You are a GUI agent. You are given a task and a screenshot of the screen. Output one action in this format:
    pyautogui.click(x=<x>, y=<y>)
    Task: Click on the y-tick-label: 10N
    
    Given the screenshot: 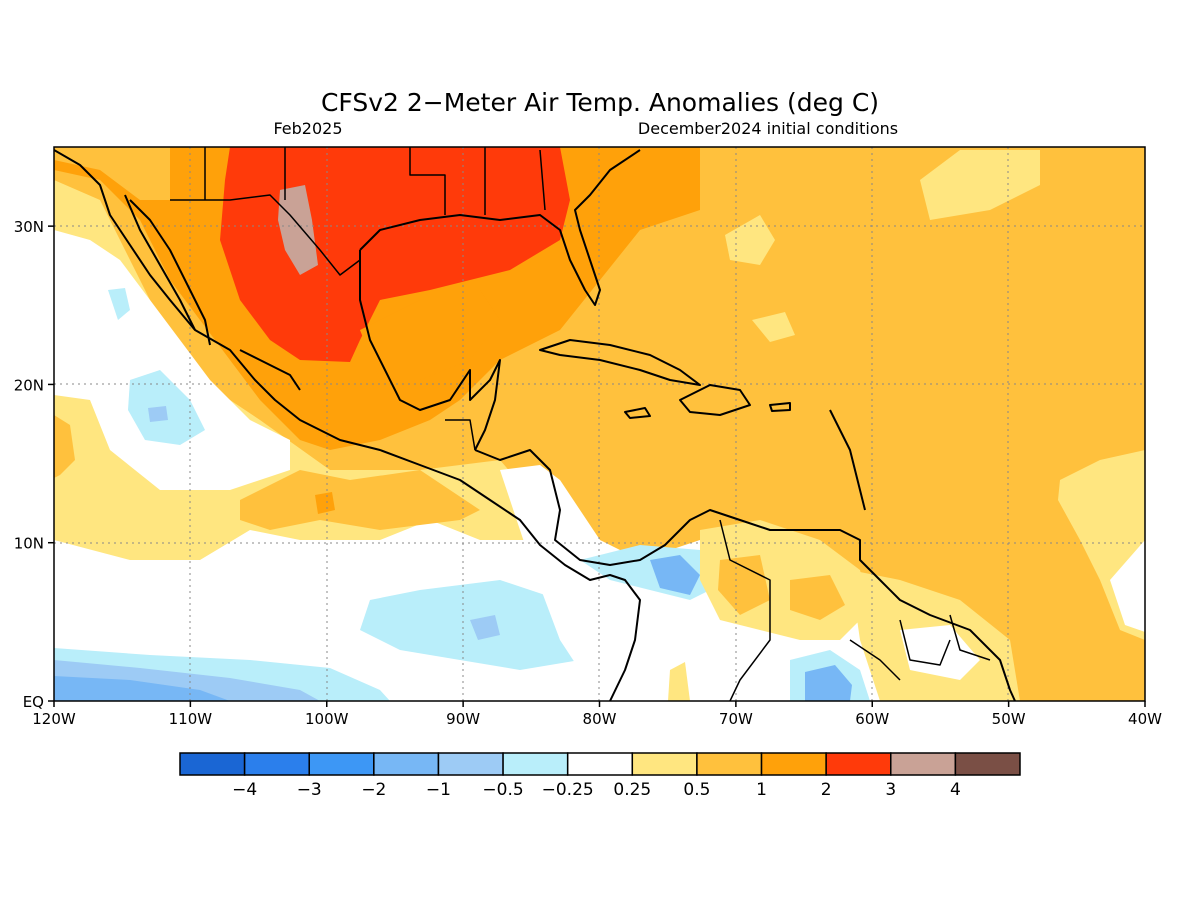 What is the action you would take?
    pyautogui.click(x=29, y=544)
    